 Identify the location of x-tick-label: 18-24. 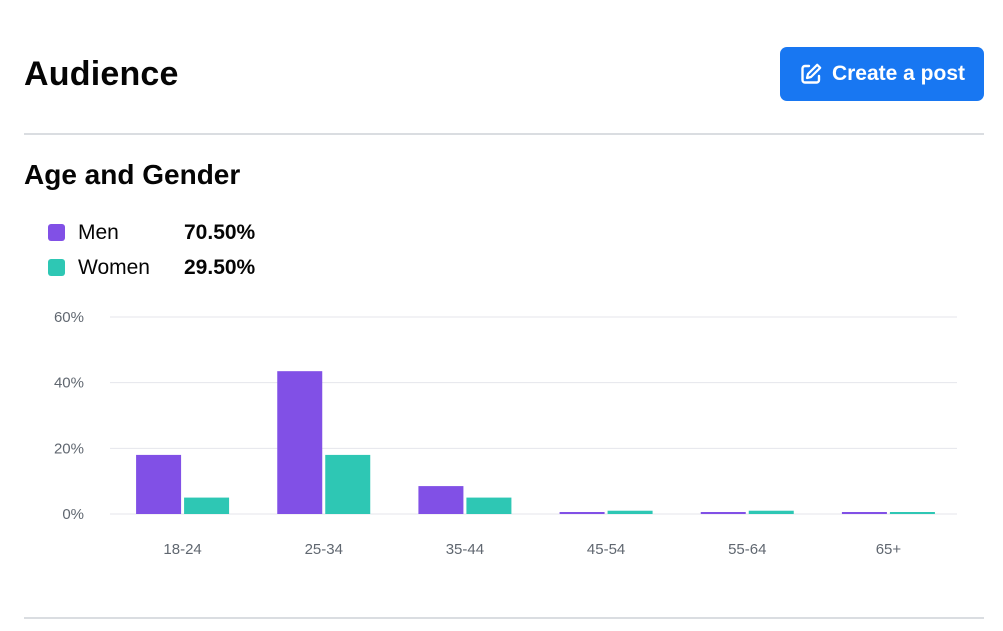
(182, 549).